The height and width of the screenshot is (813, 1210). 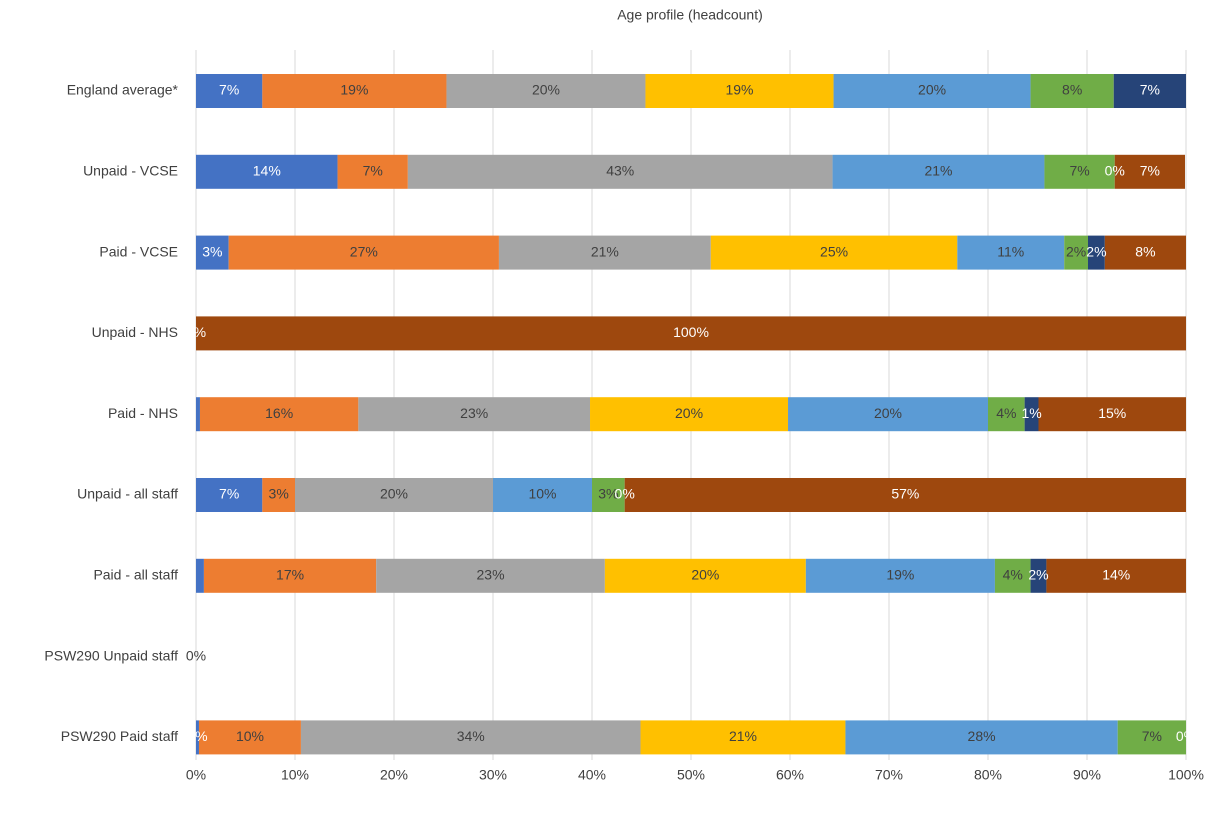 What do you see at coordinates (905, 494) in the screenshot?
I see `data-label: 57%` at bounding box center [905, 494].